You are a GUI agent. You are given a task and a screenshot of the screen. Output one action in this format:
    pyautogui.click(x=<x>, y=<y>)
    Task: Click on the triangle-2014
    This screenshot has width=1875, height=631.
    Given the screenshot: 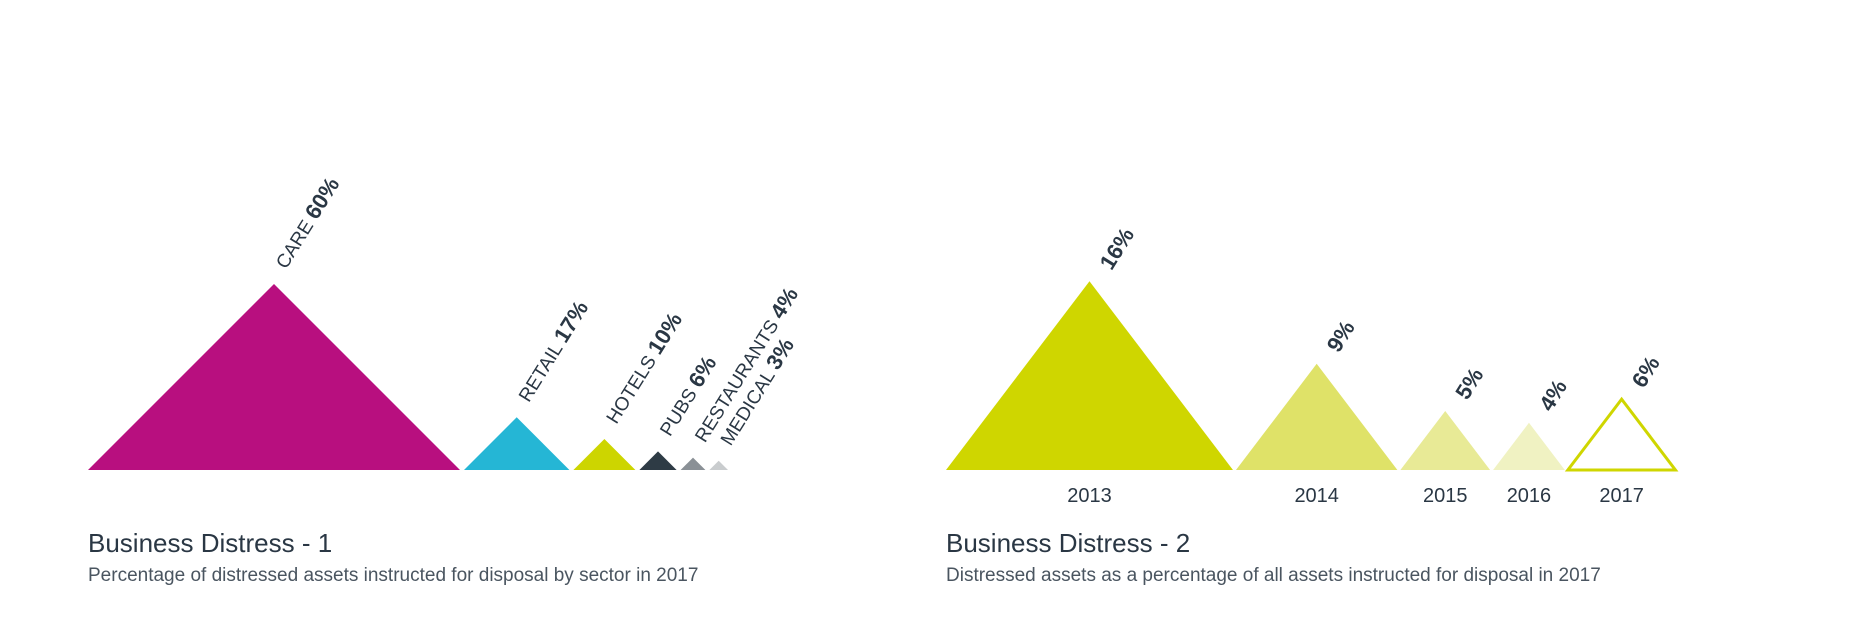 What is the action you would take?
    pyautogui.click(x=1316, y=416)
    